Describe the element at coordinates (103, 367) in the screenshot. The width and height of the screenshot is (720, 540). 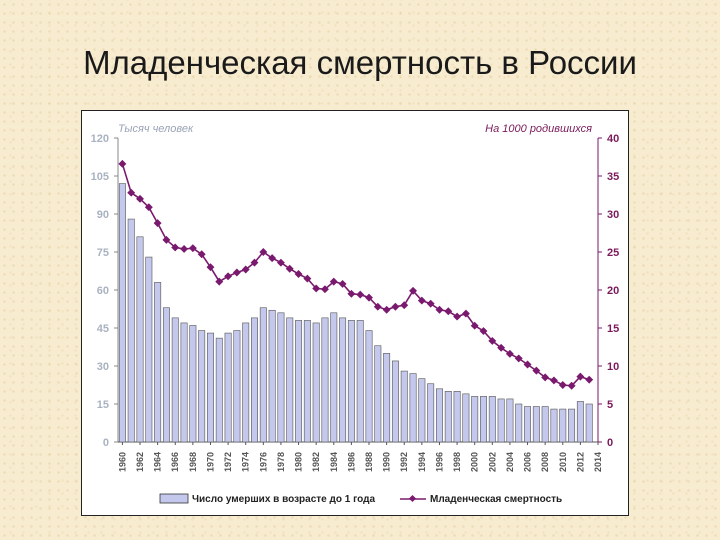
I see `left-tick-label: 30` at that location.